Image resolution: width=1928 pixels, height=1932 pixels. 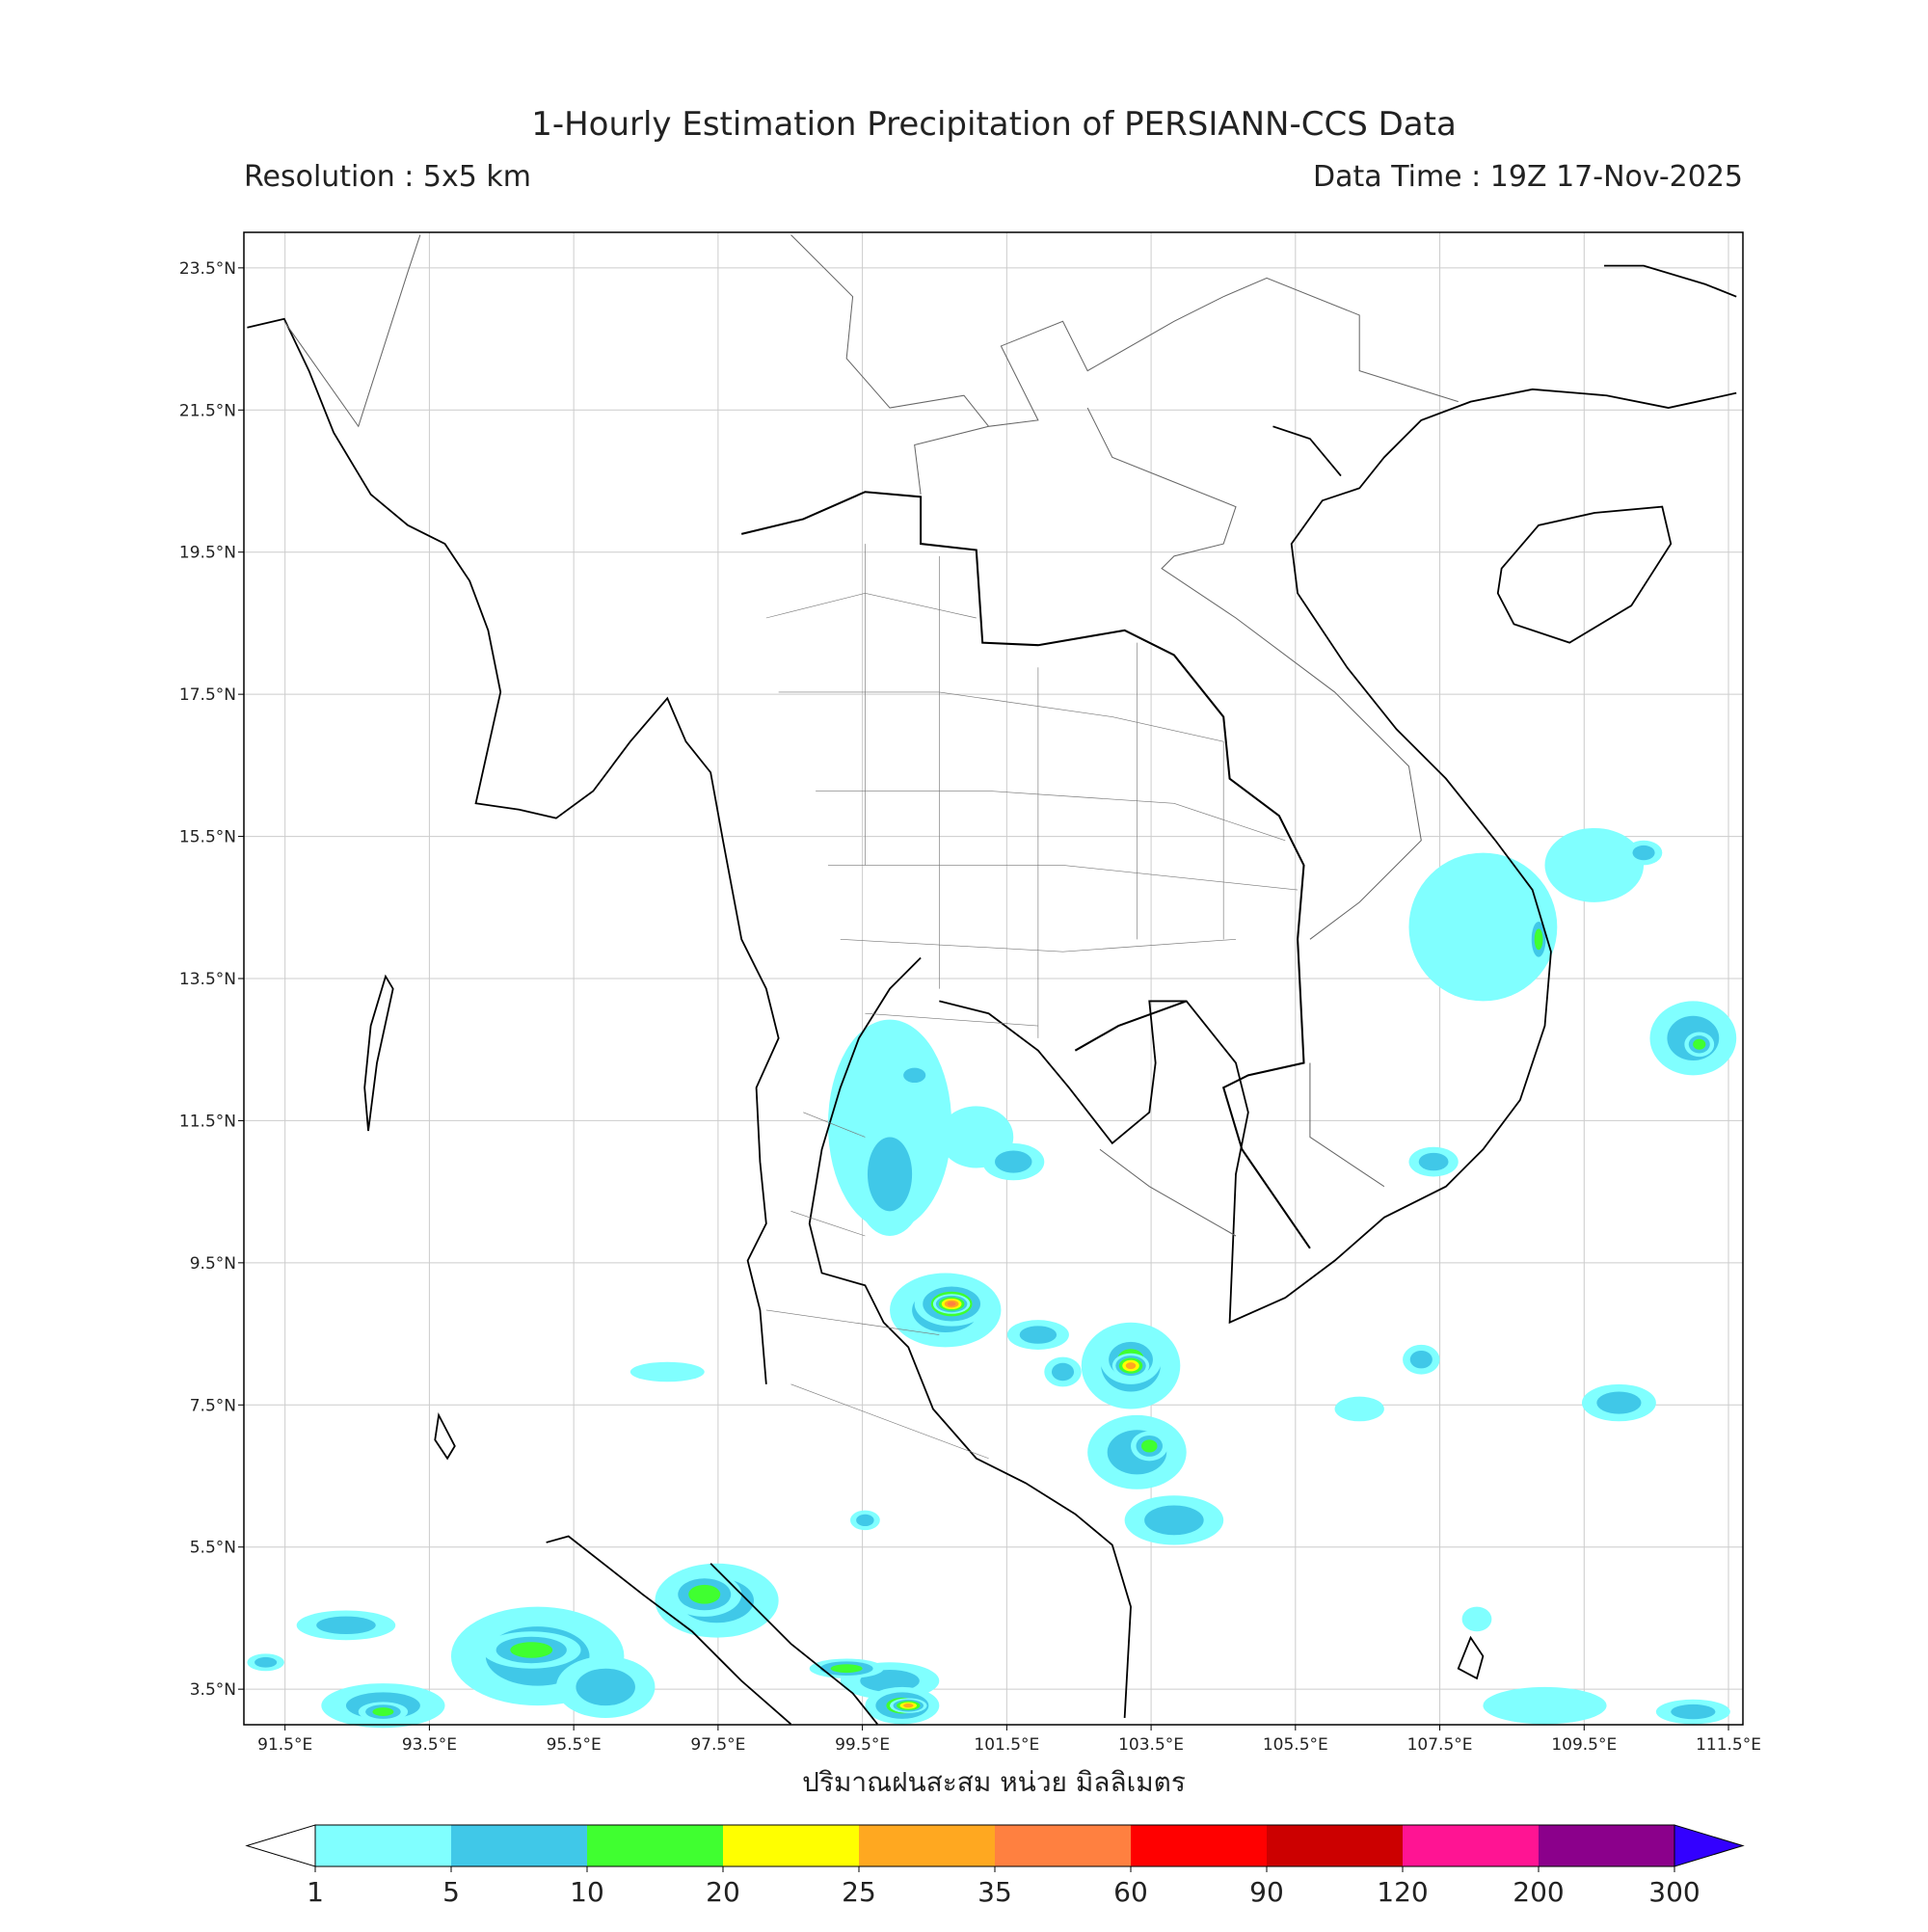 What do you see at coordinates (717, 1745) in the screenshot?
I see `x-tick-label: 97.5°E` at bounding box center [717, 1745].